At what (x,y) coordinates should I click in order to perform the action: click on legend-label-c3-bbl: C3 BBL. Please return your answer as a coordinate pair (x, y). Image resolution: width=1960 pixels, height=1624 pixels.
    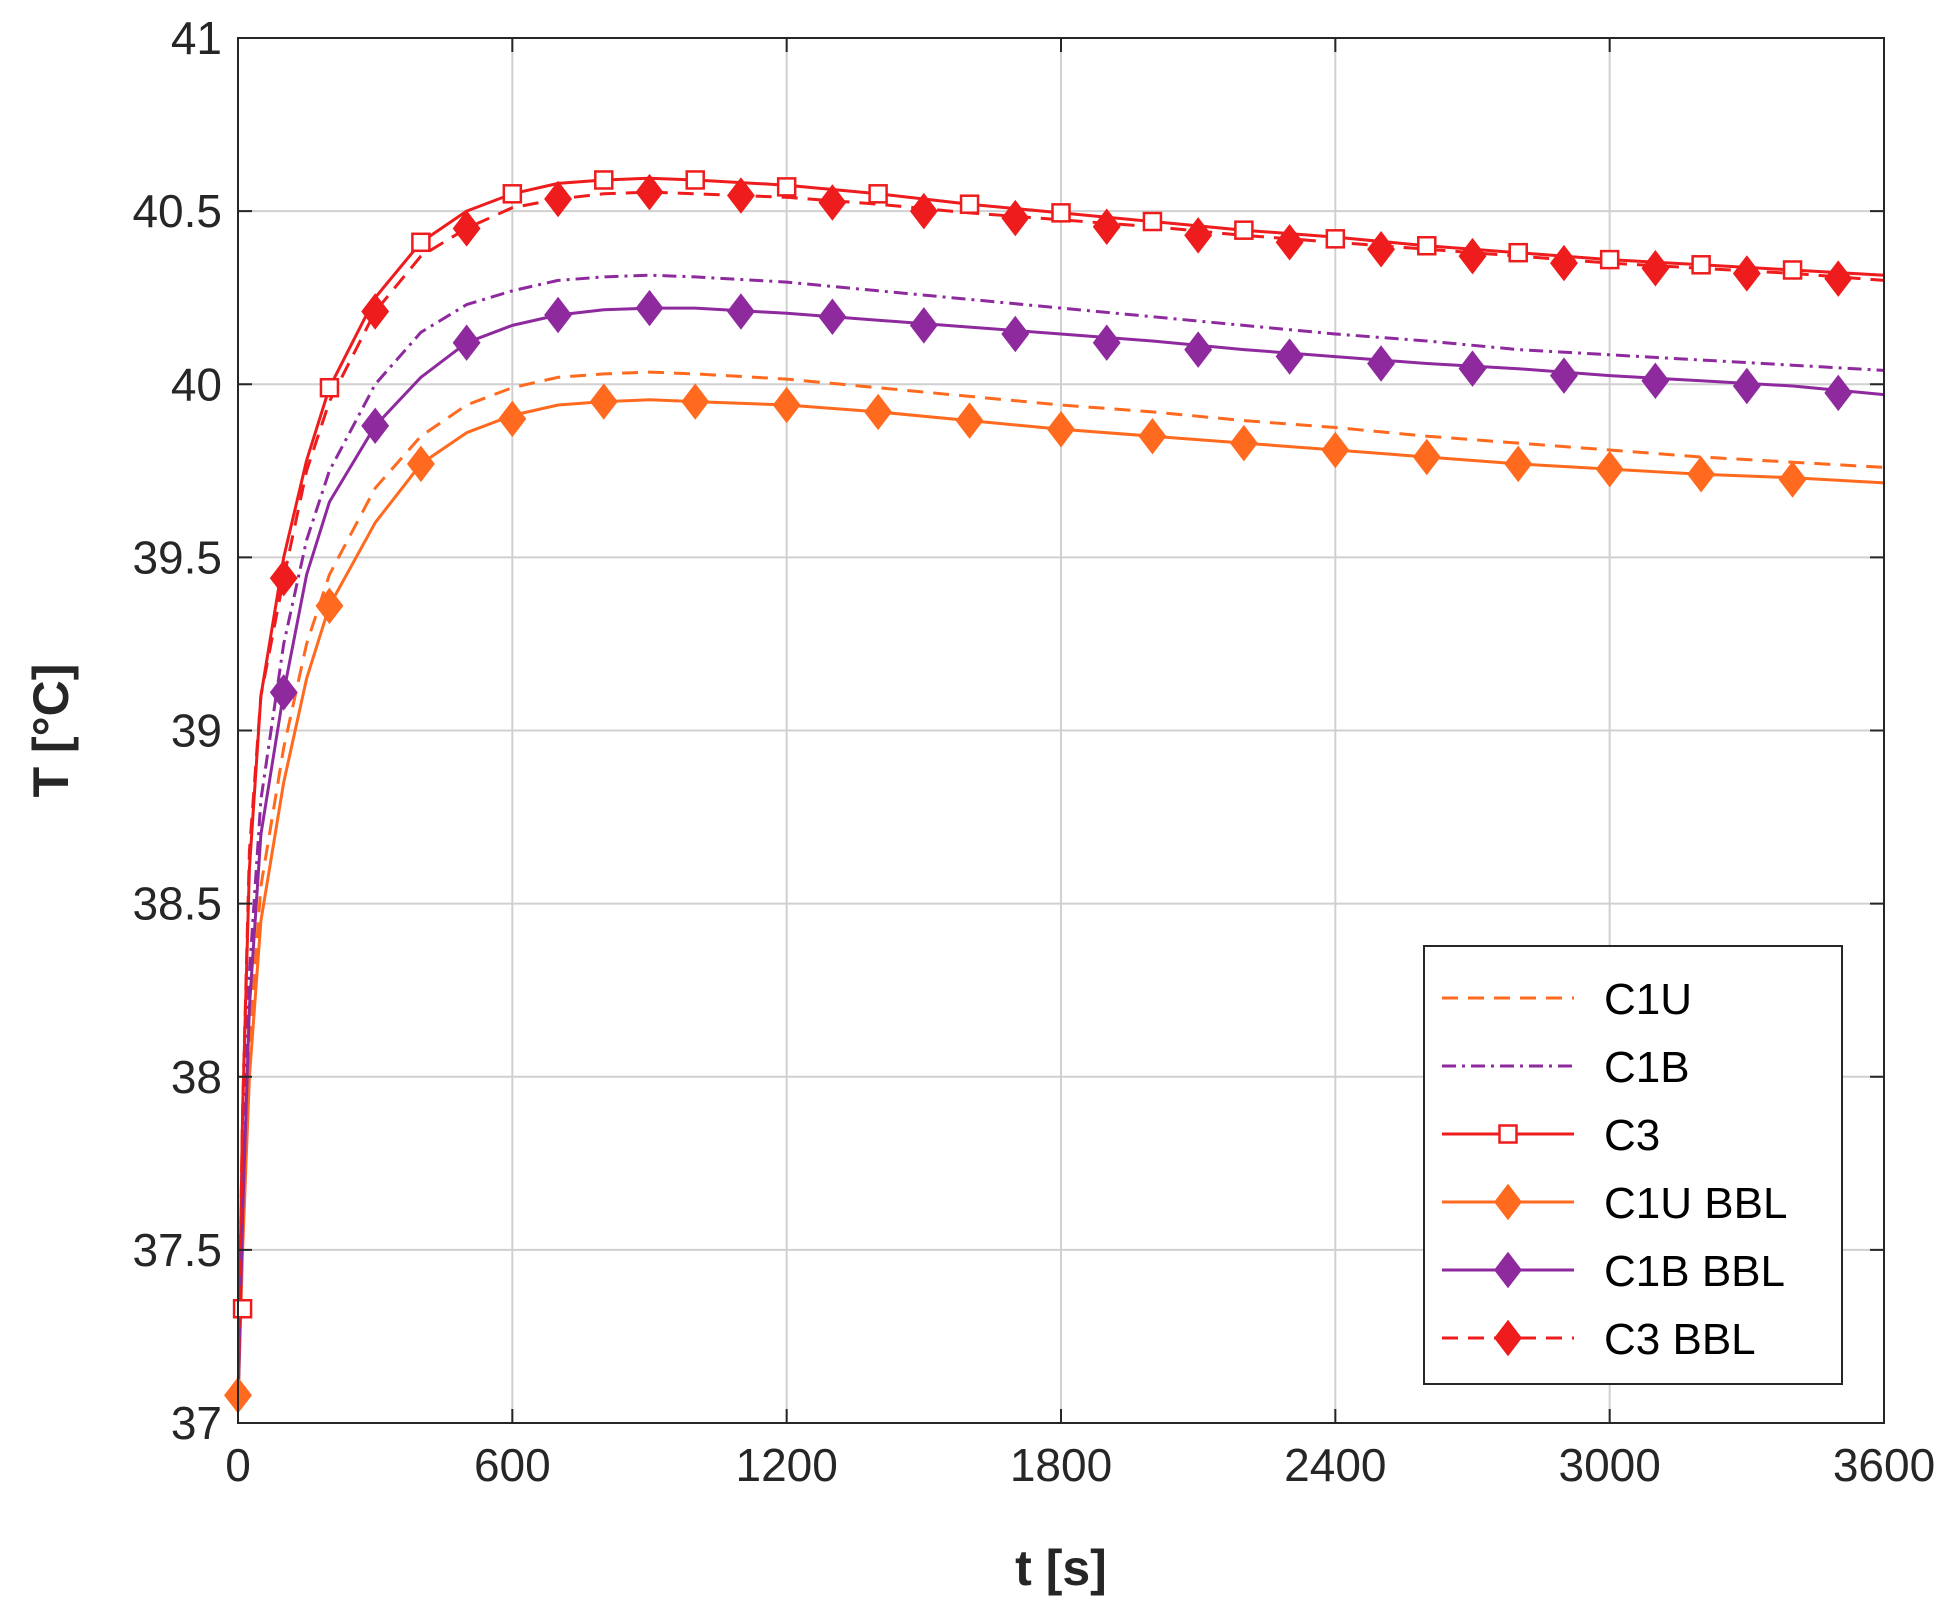
    Looking at the image, I should click on (1680, 1339).